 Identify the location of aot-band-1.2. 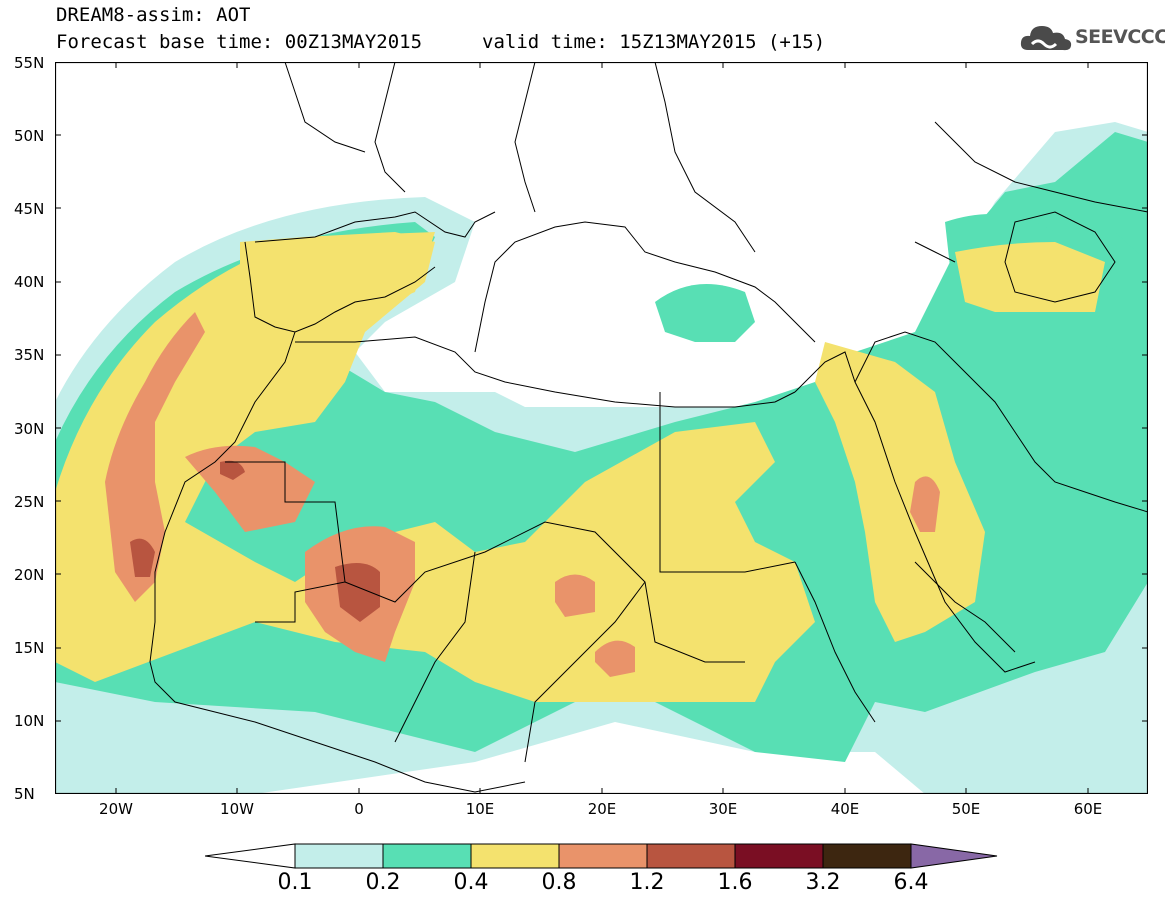
(255, 541).